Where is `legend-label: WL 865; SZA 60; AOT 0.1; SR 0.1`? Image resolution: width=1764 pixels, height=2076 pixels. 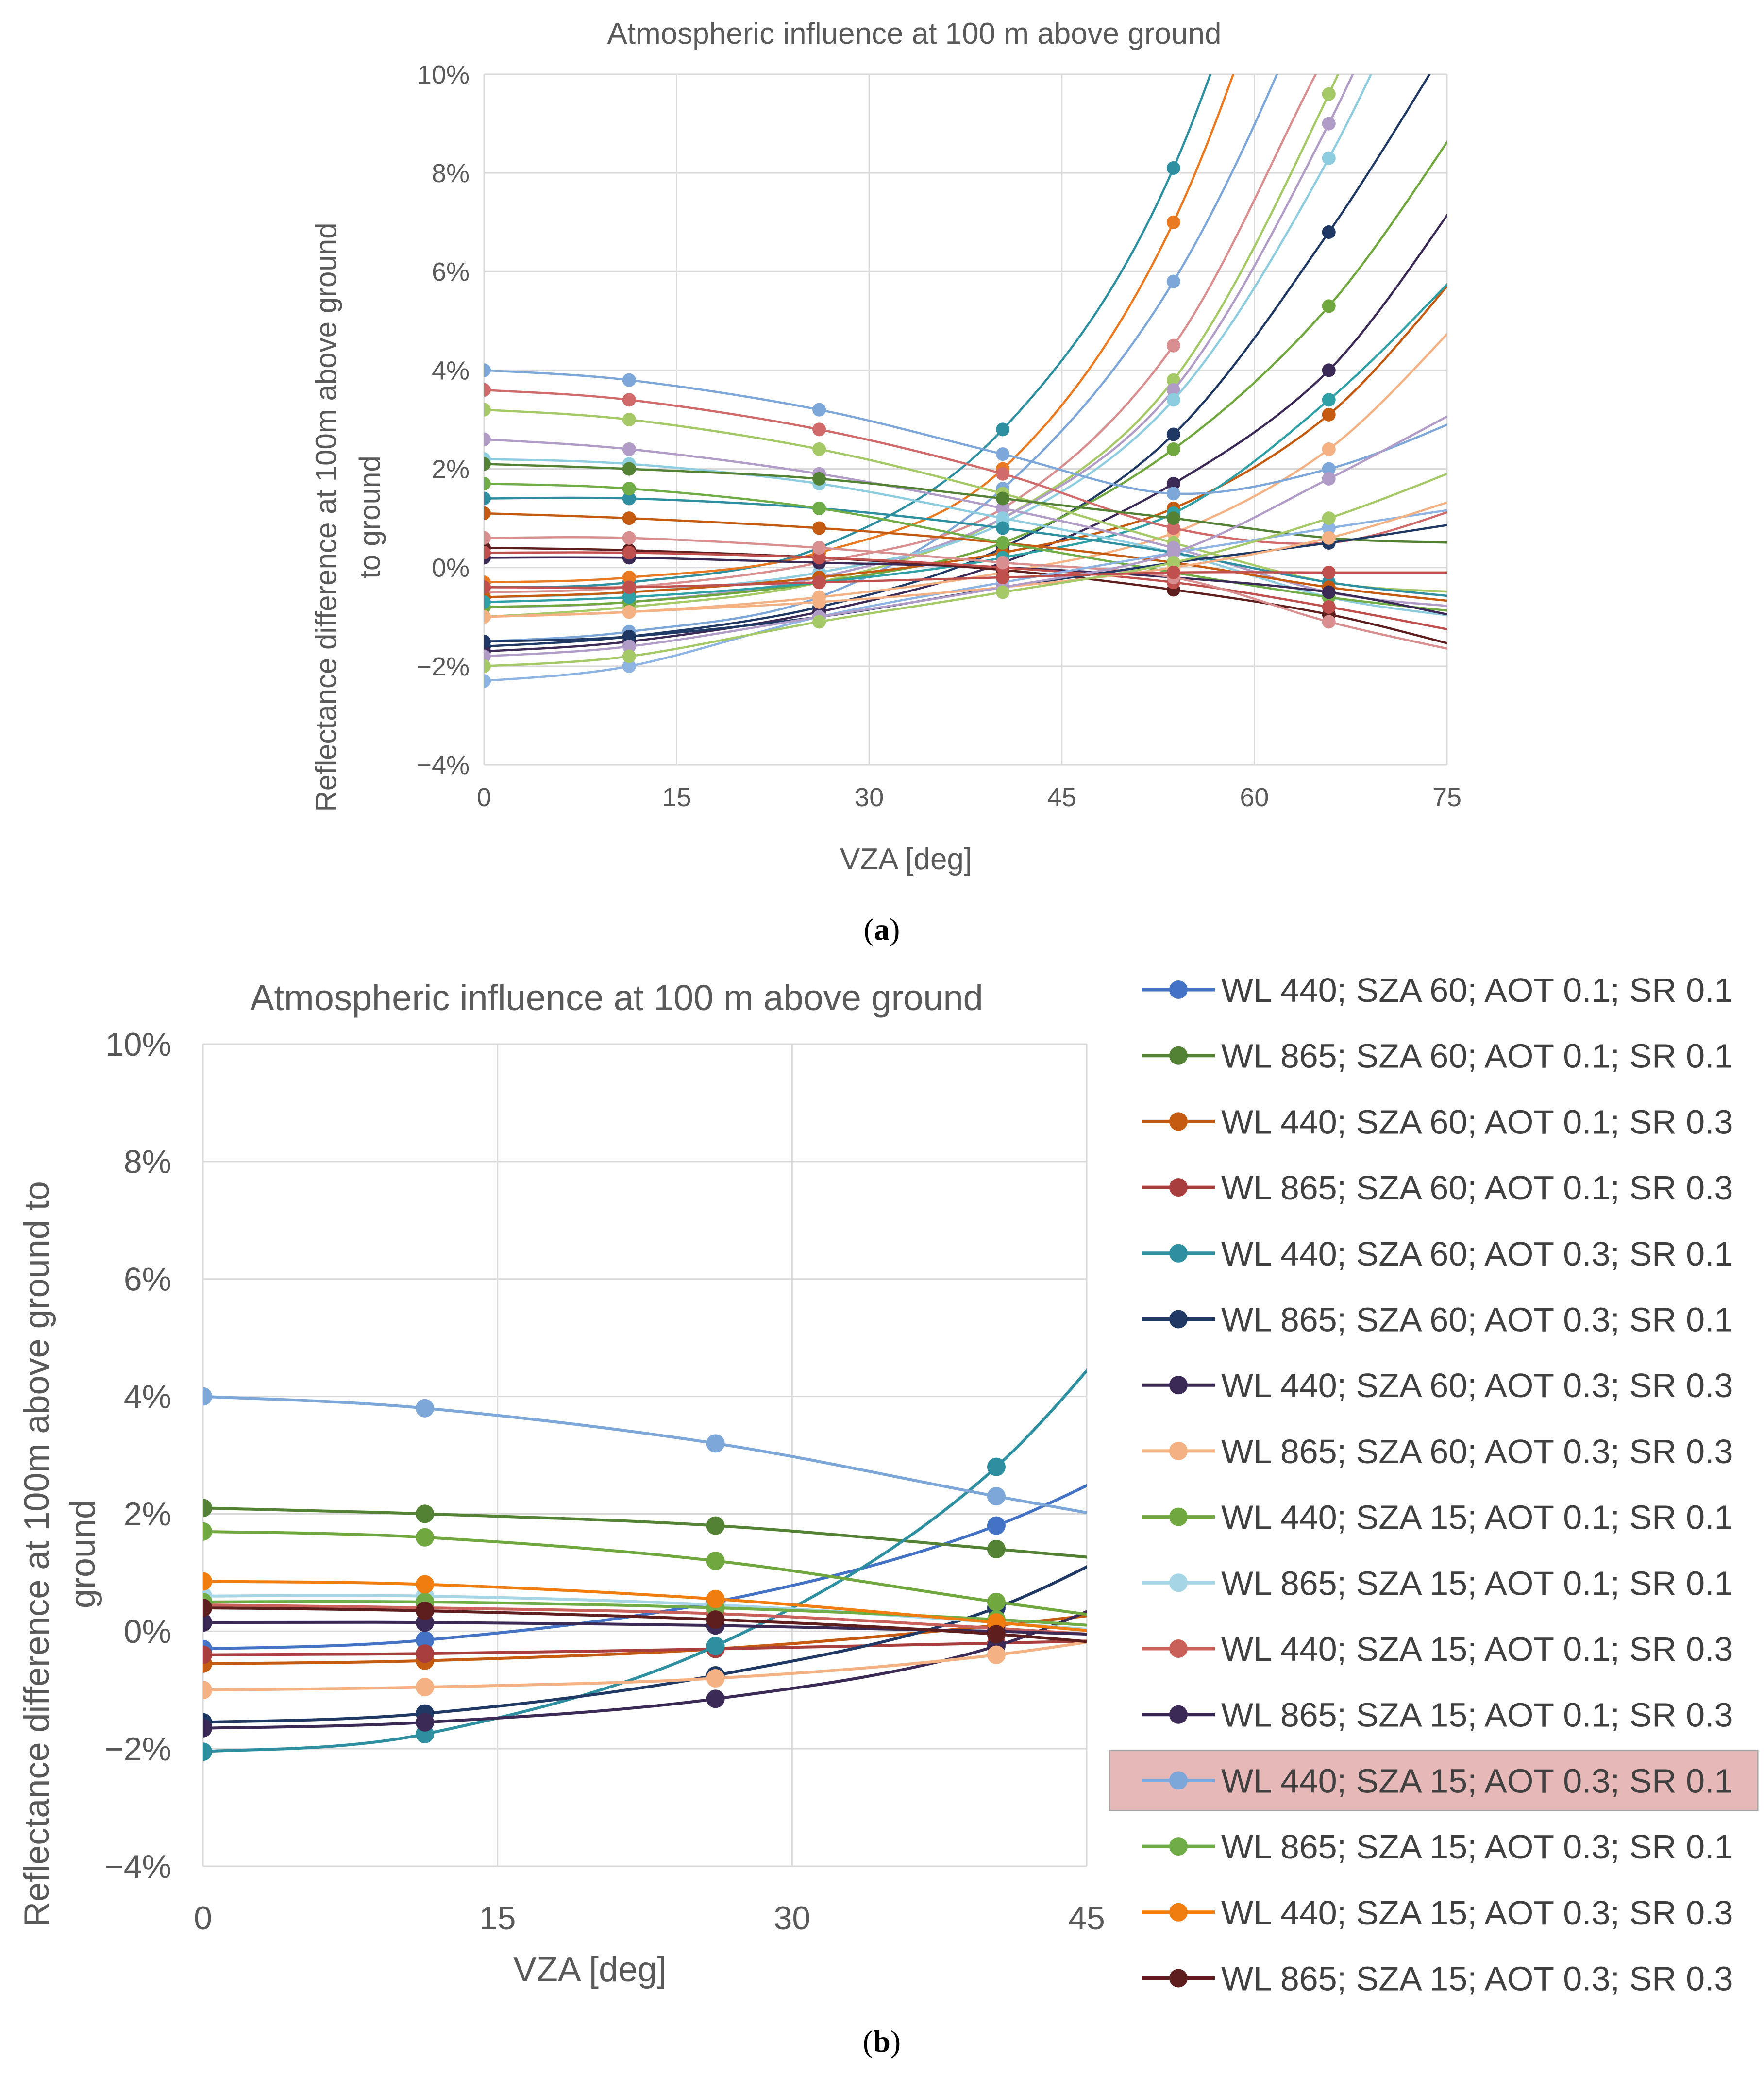 legend-label: WL 865; SZA 60; AOT 0.1; SR 0.1 is located at coordinates (1477, 1056).